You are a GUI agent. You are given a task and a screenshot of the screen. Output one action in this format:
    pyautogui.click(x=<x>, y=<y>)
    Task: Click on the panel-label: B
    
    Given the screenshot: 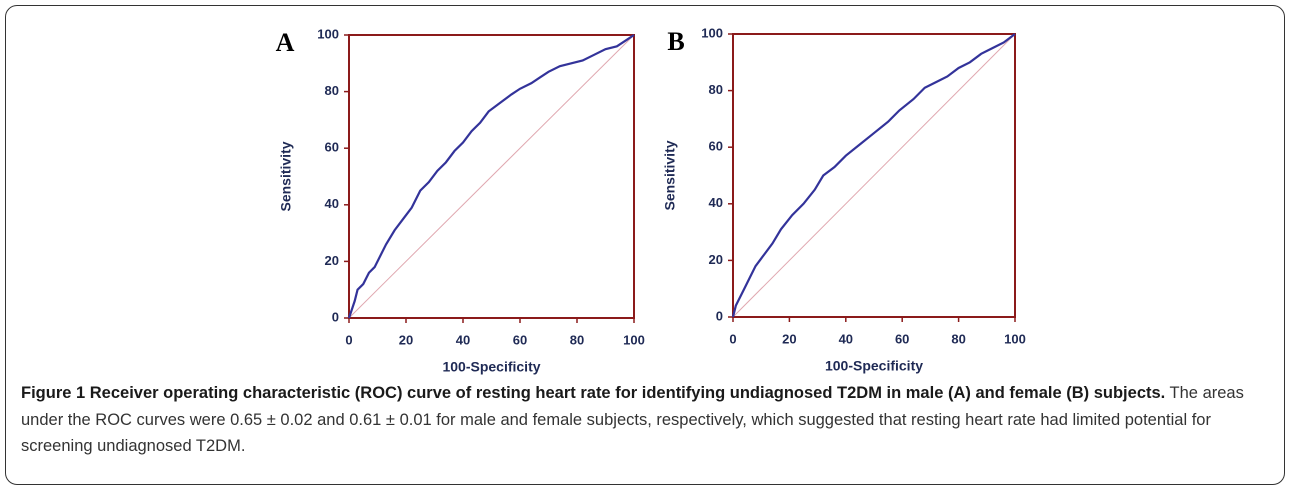 What is the action you would take?
    pyautogui.click(x=675, y=41)
    